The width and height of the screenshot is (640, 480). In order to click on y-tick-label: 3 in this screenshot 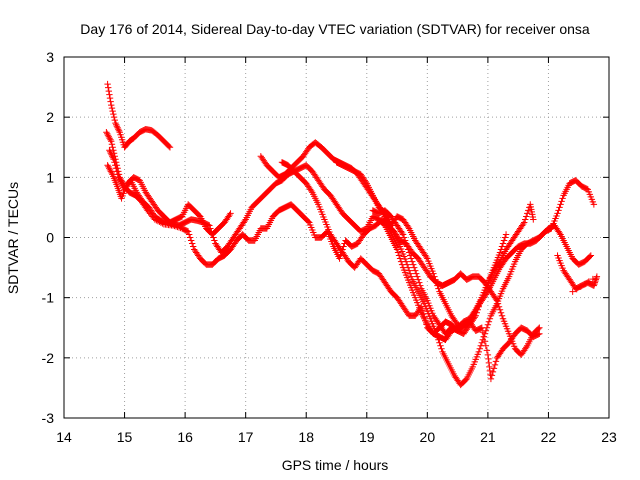, I will do `click(50, 57)`.